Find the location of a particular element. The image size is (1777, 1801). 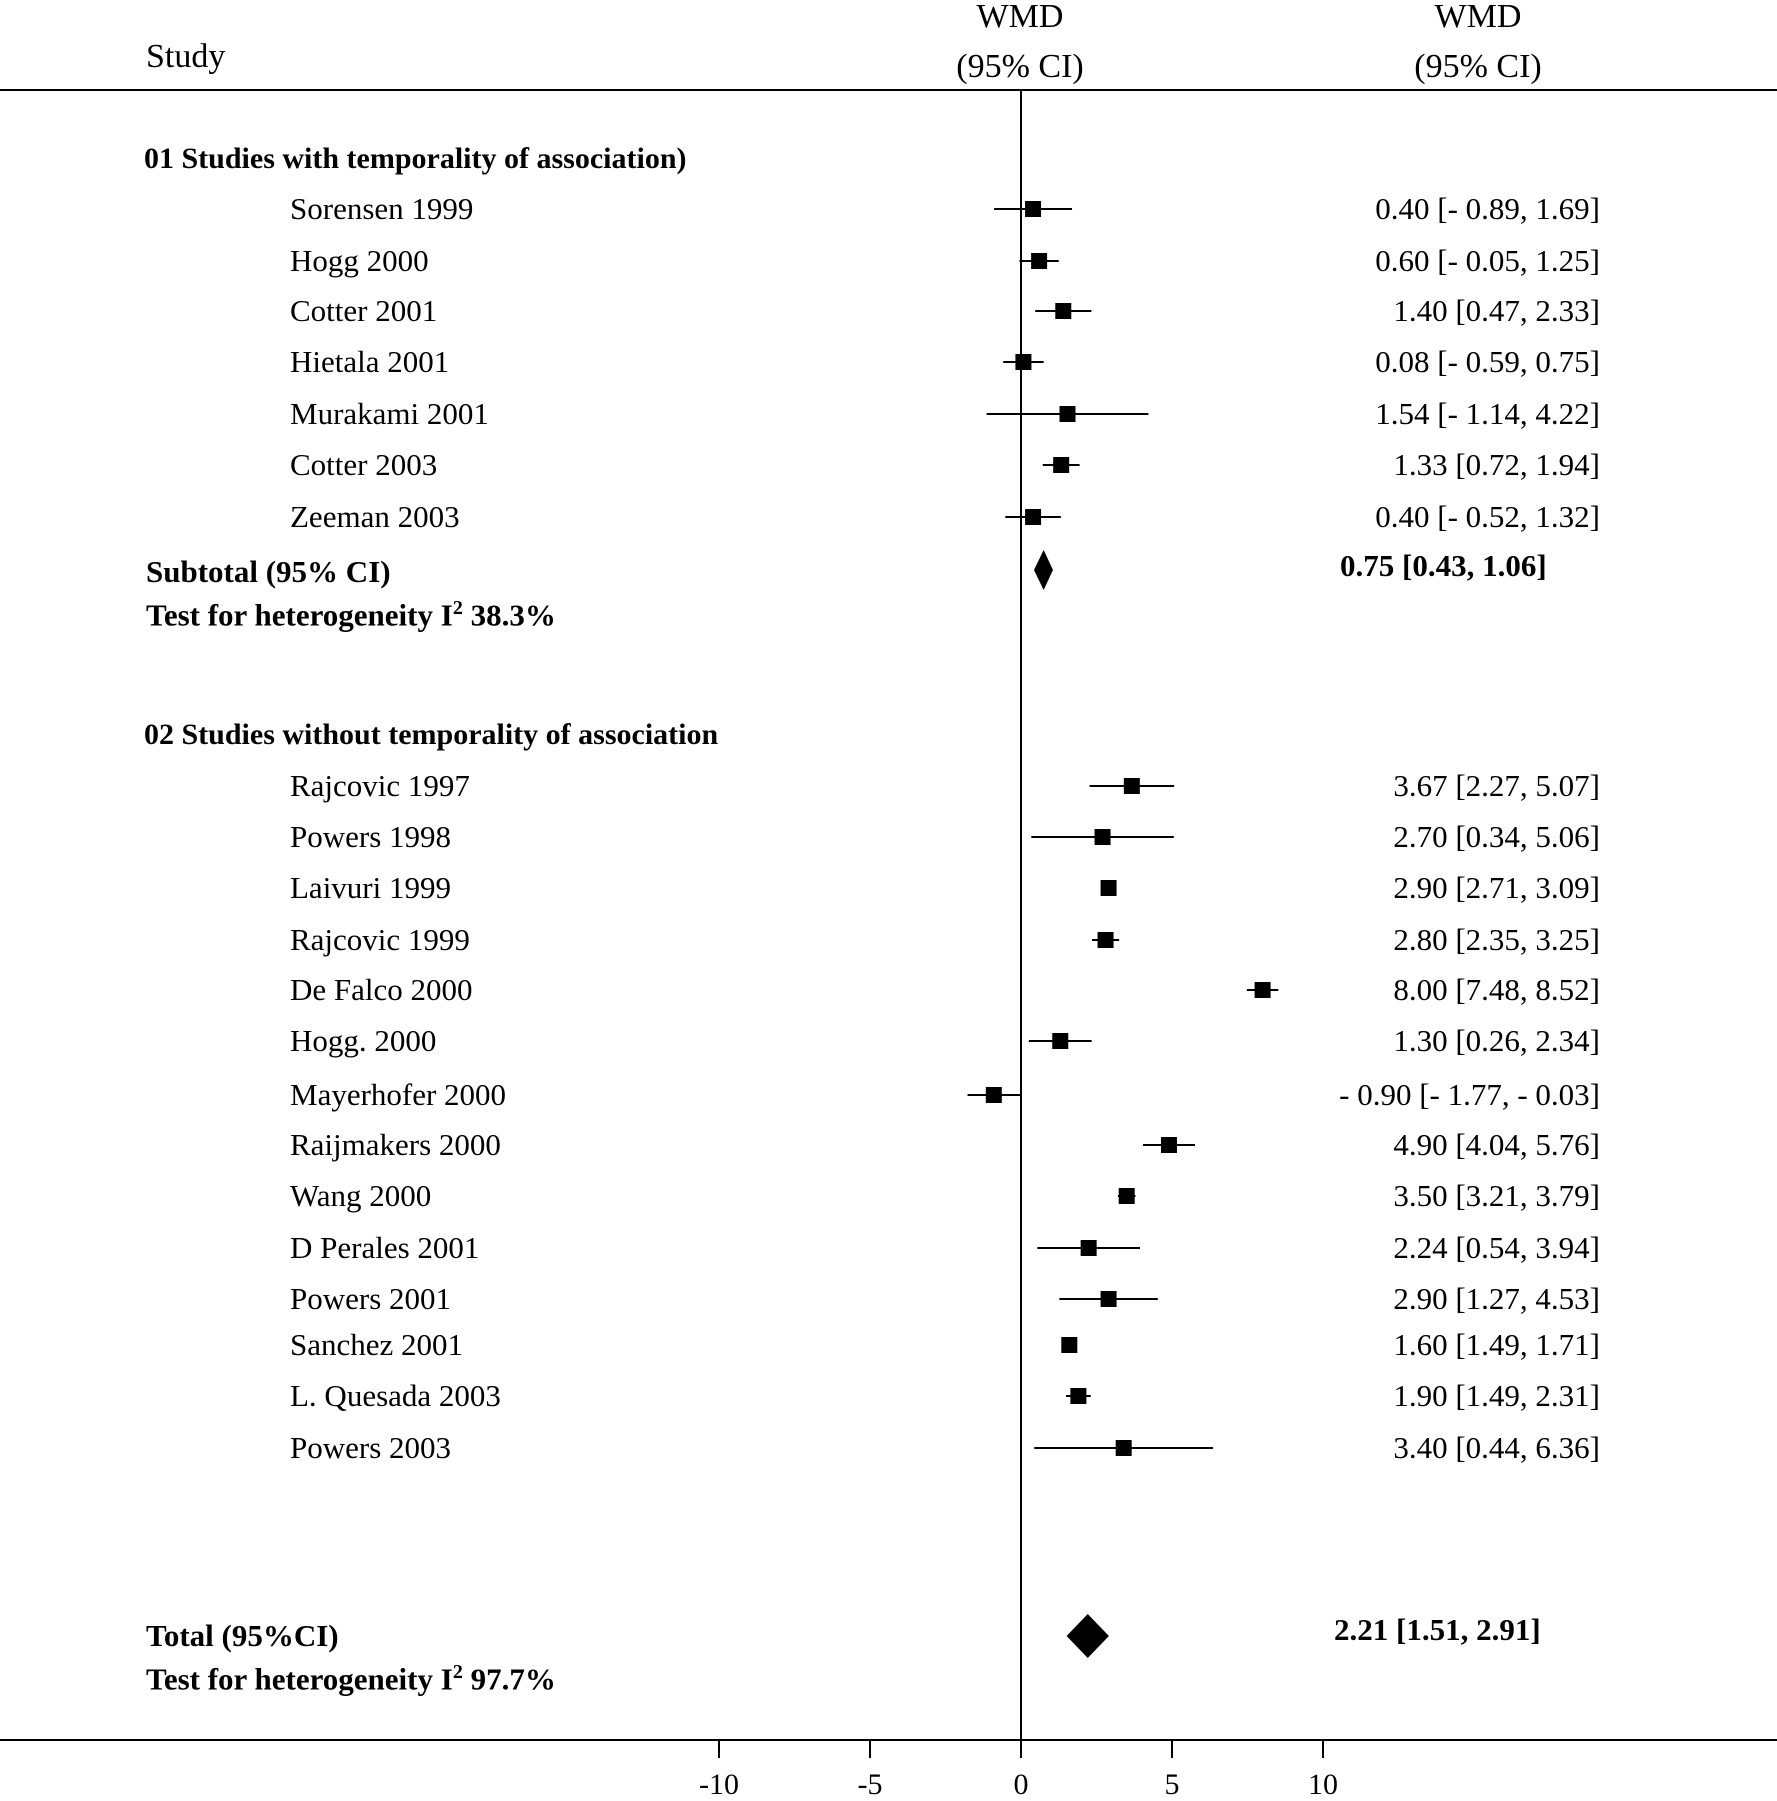

study-name: L. Quesada 2003 is located at coordinates (395, 1395).